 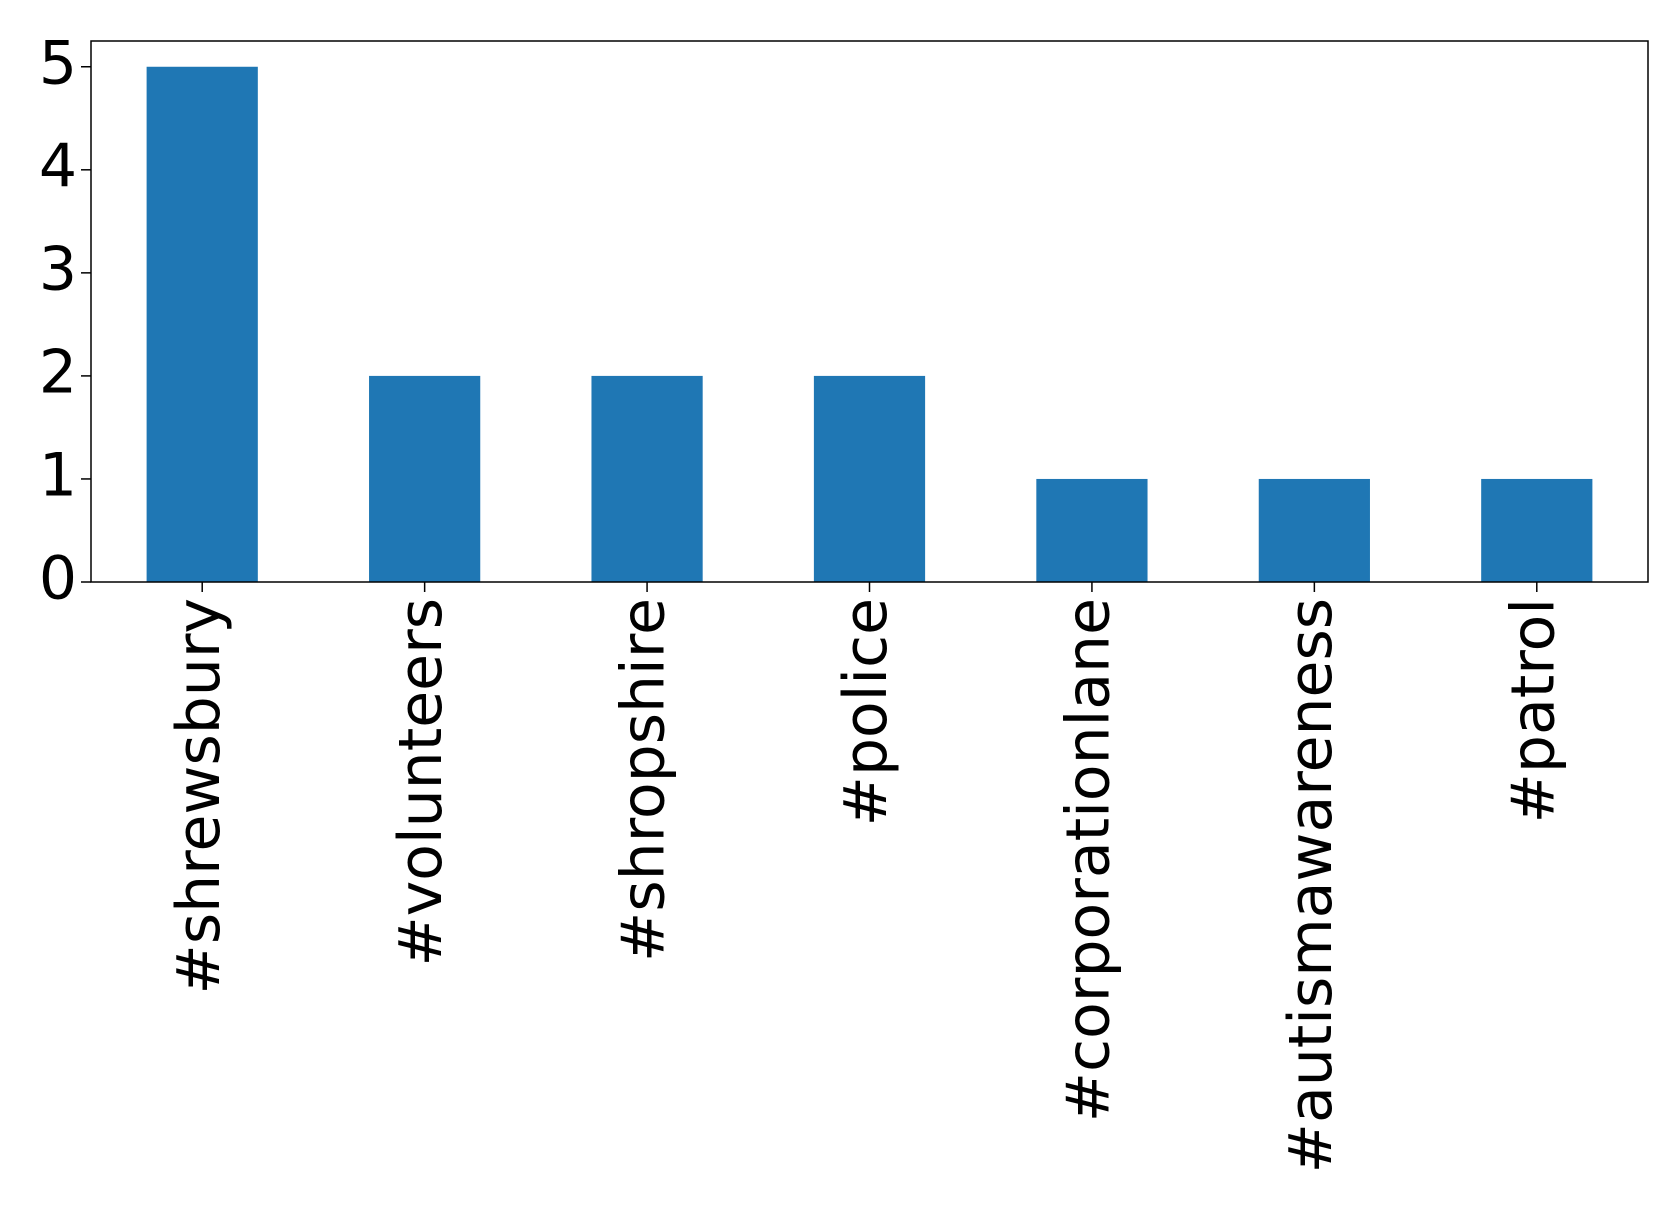 What do you see at coordinates (199, 796) in the screenshot?
I see `x-tick-label: #shrewsbury` at bounding box center [199, 796].